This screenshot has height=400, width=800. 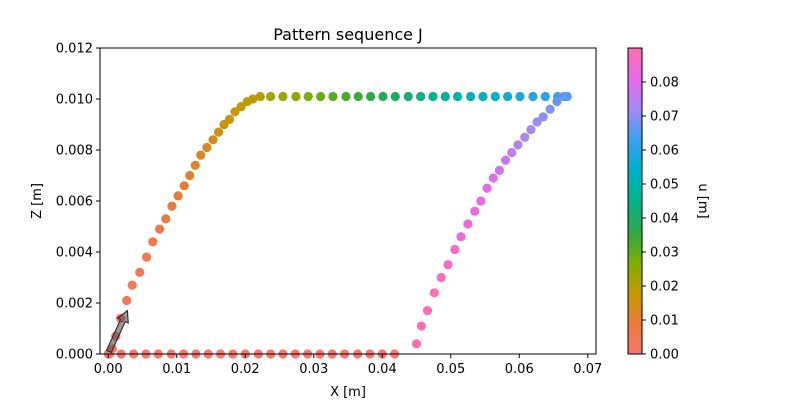 I want to click on colorbar-tick-label: 0.07, so click(x=664, y=117).